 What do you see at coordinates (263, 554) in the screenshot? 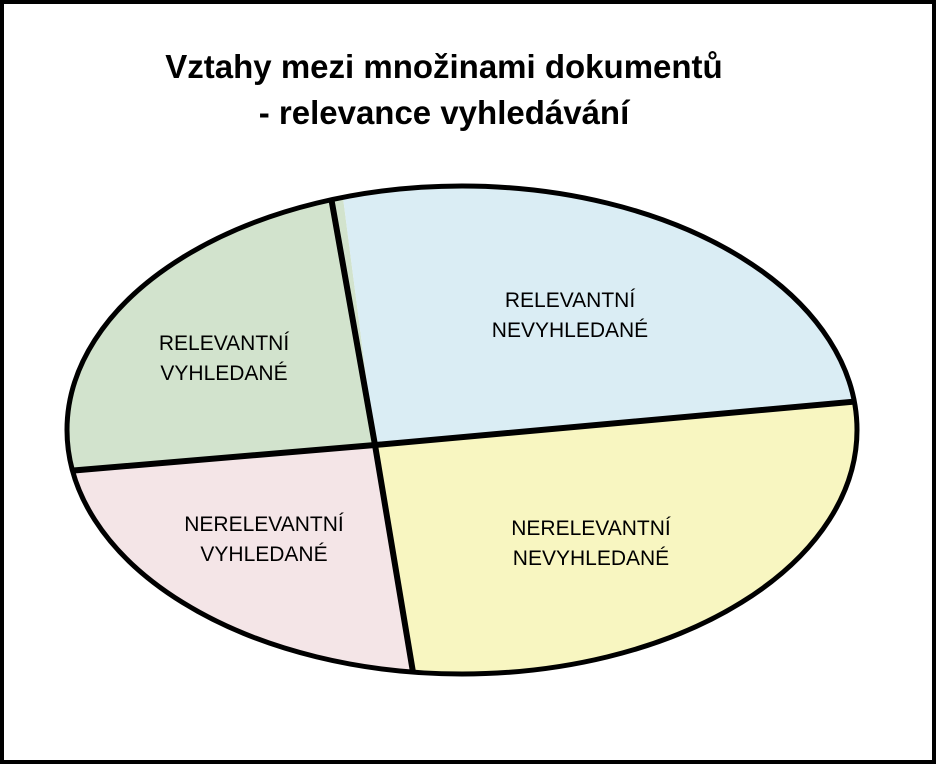
I see `label-nonrelevant-retrieved-2: VYHLEDANÉ` at bounding box center [263, 554].